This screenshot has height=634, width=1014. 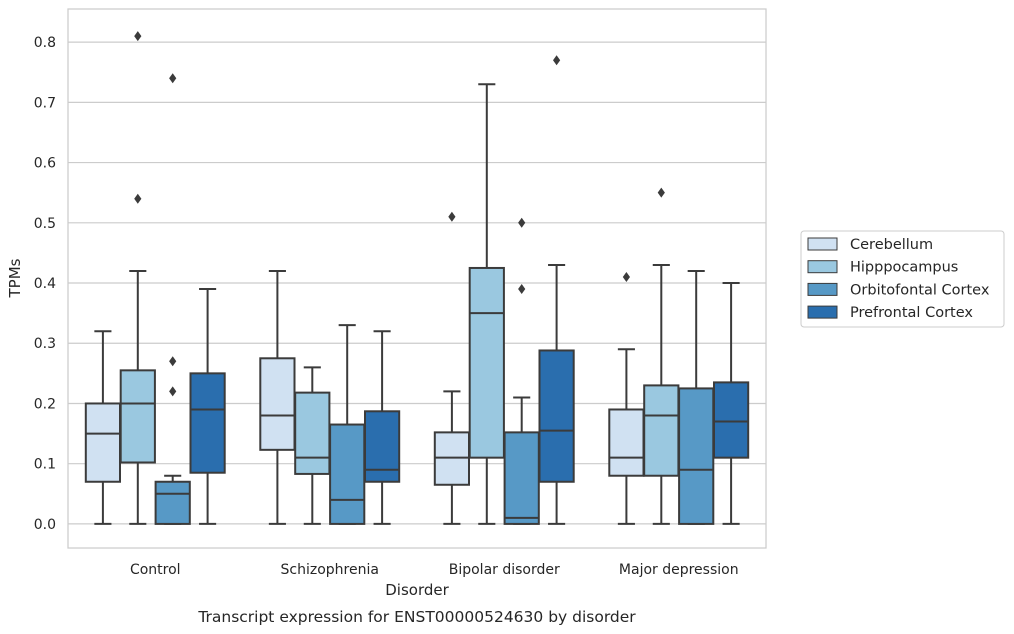 What do you see at coordinates (661, 356) in the screenshot?
I see `box-hipppocampus-major-depression` at bounding box center [661, 356].